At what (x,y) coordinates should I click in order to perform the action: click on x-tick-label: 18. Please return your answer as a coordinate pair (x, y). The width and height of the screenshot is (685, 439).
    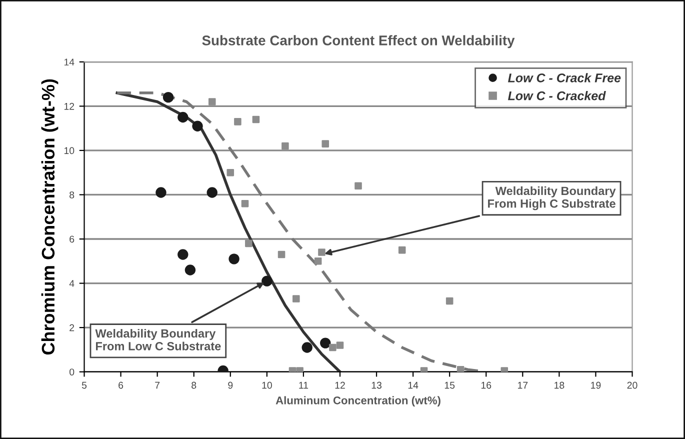
    Looking at the image, I should click on (559, 385).